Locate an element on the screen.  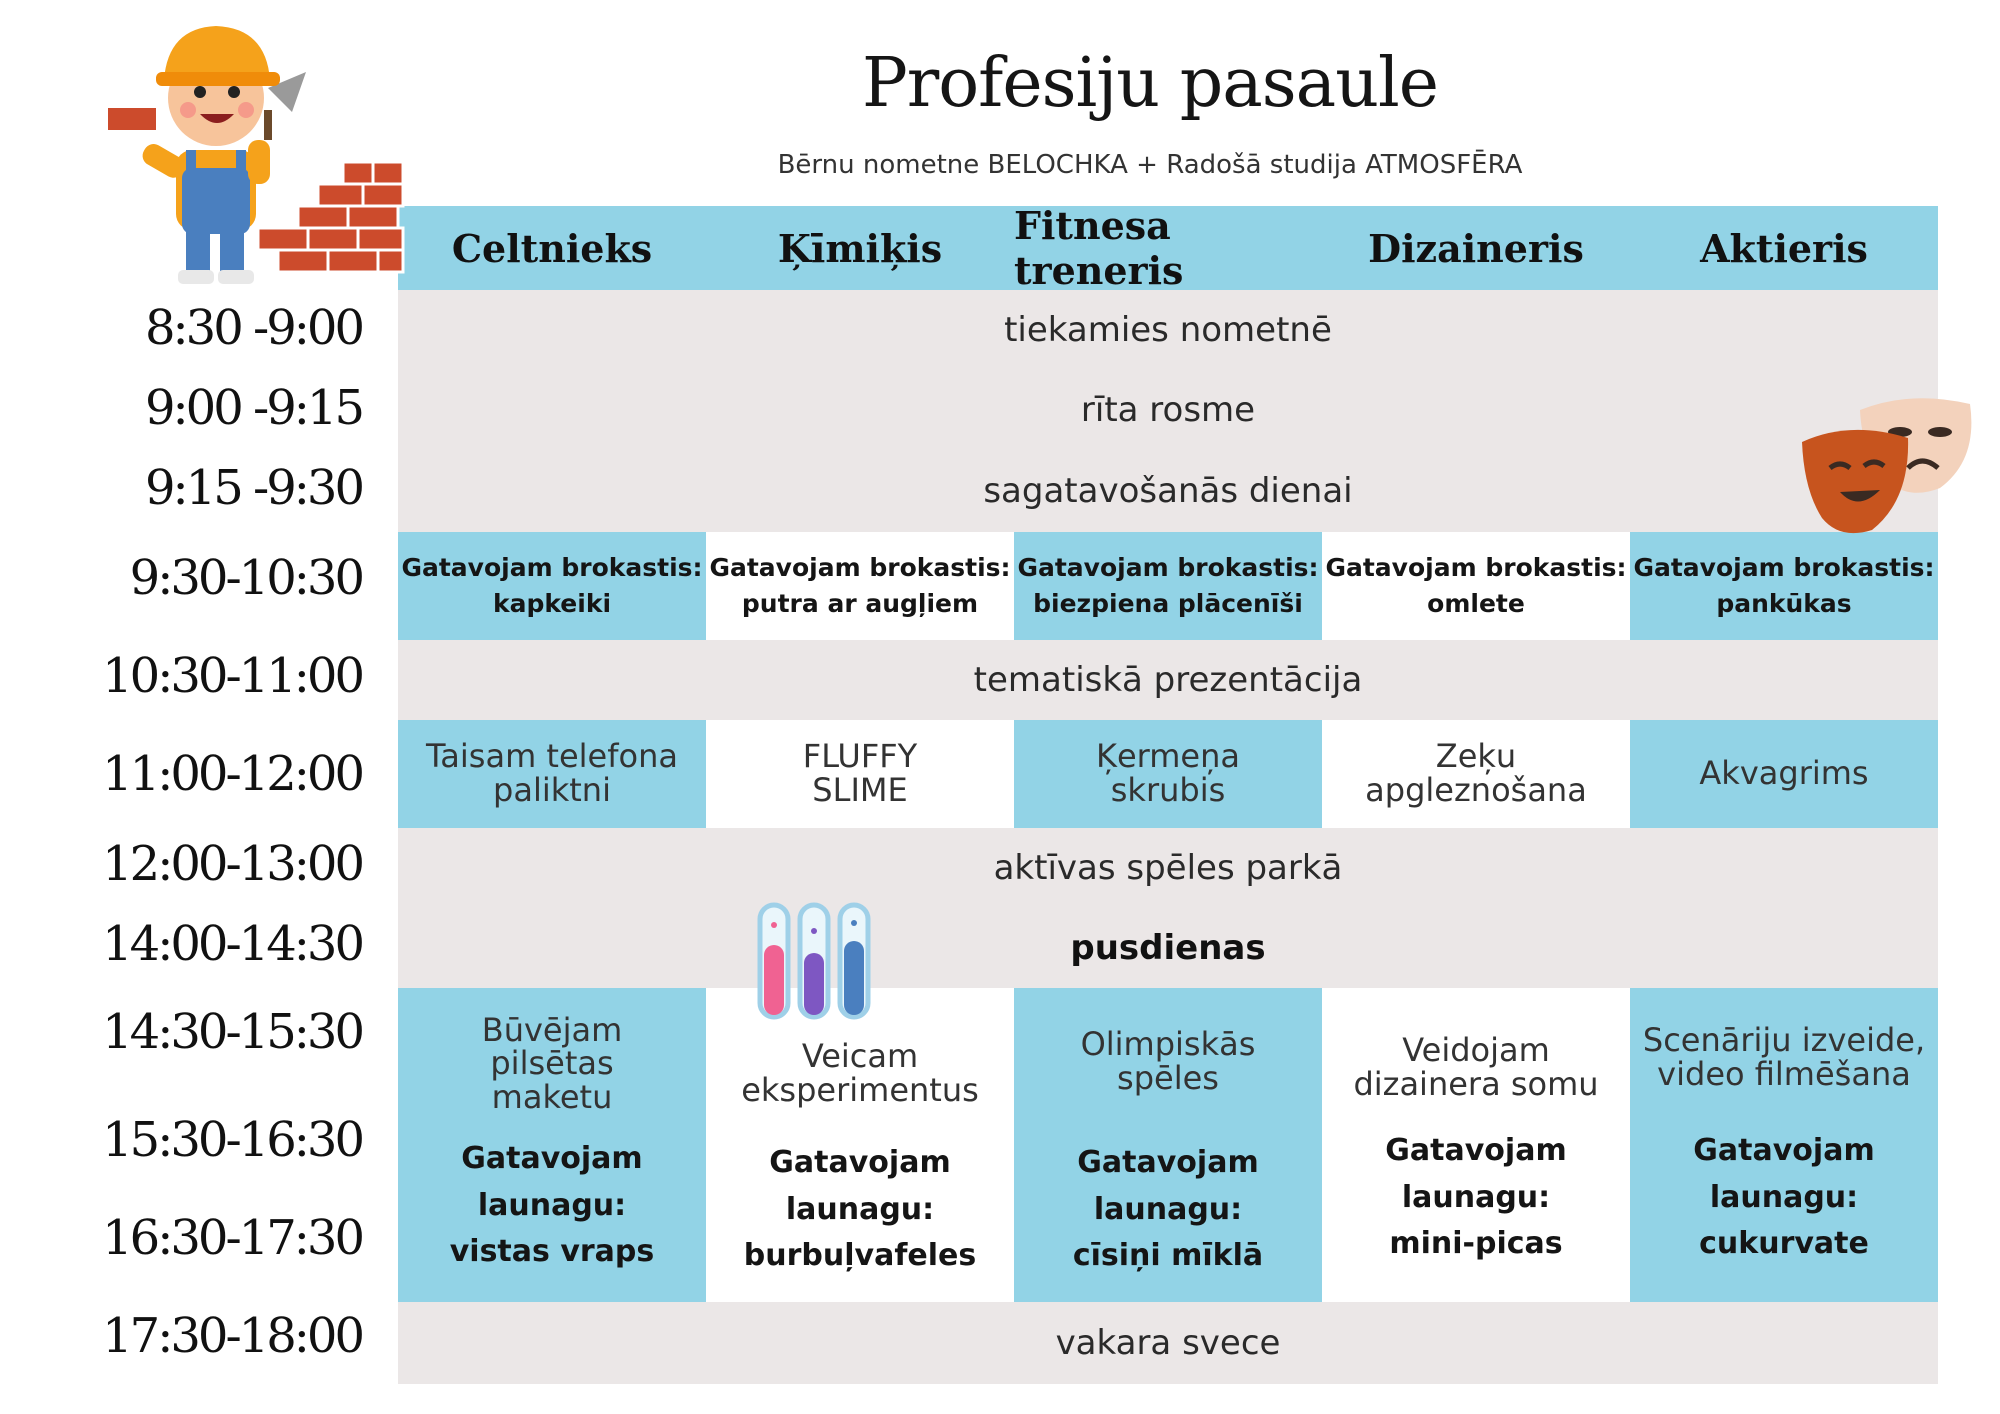
activity-line: Zeķu is located at coordinates (1476, 756).